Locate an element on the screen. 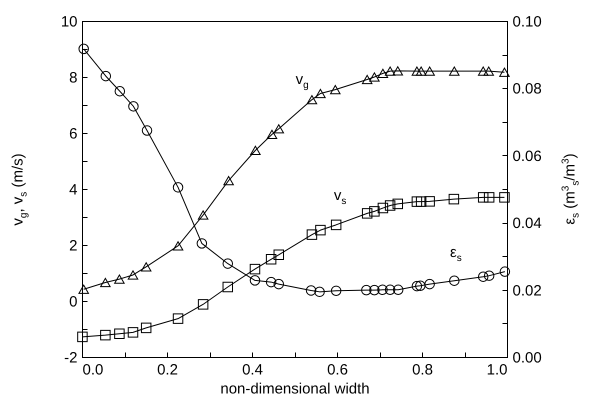 This screenshot has width=592, height=410. annotation: ε$_{s}$ is located at coordinates (456, 254).